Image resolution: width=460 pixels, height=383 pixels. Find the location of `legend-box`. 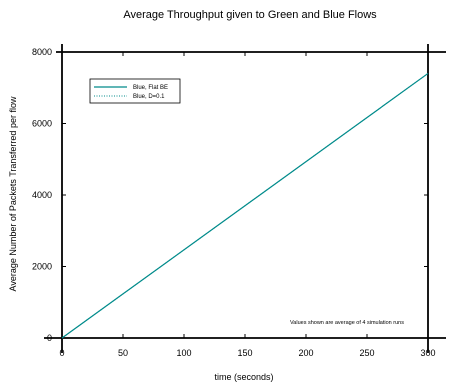

legend-box is located at coordinates (135, 91).